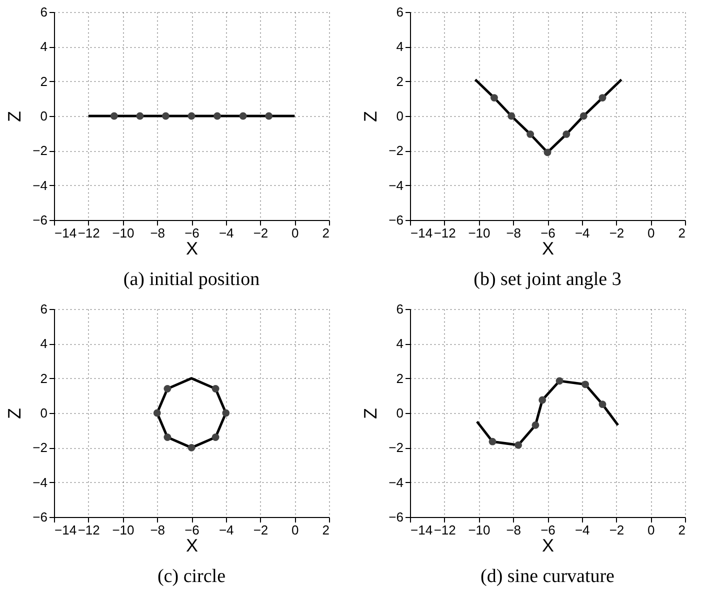 The width and height of the screenshot is (720, 602). I want to click on text: (b) set joint angle 3, so click(548, 279).